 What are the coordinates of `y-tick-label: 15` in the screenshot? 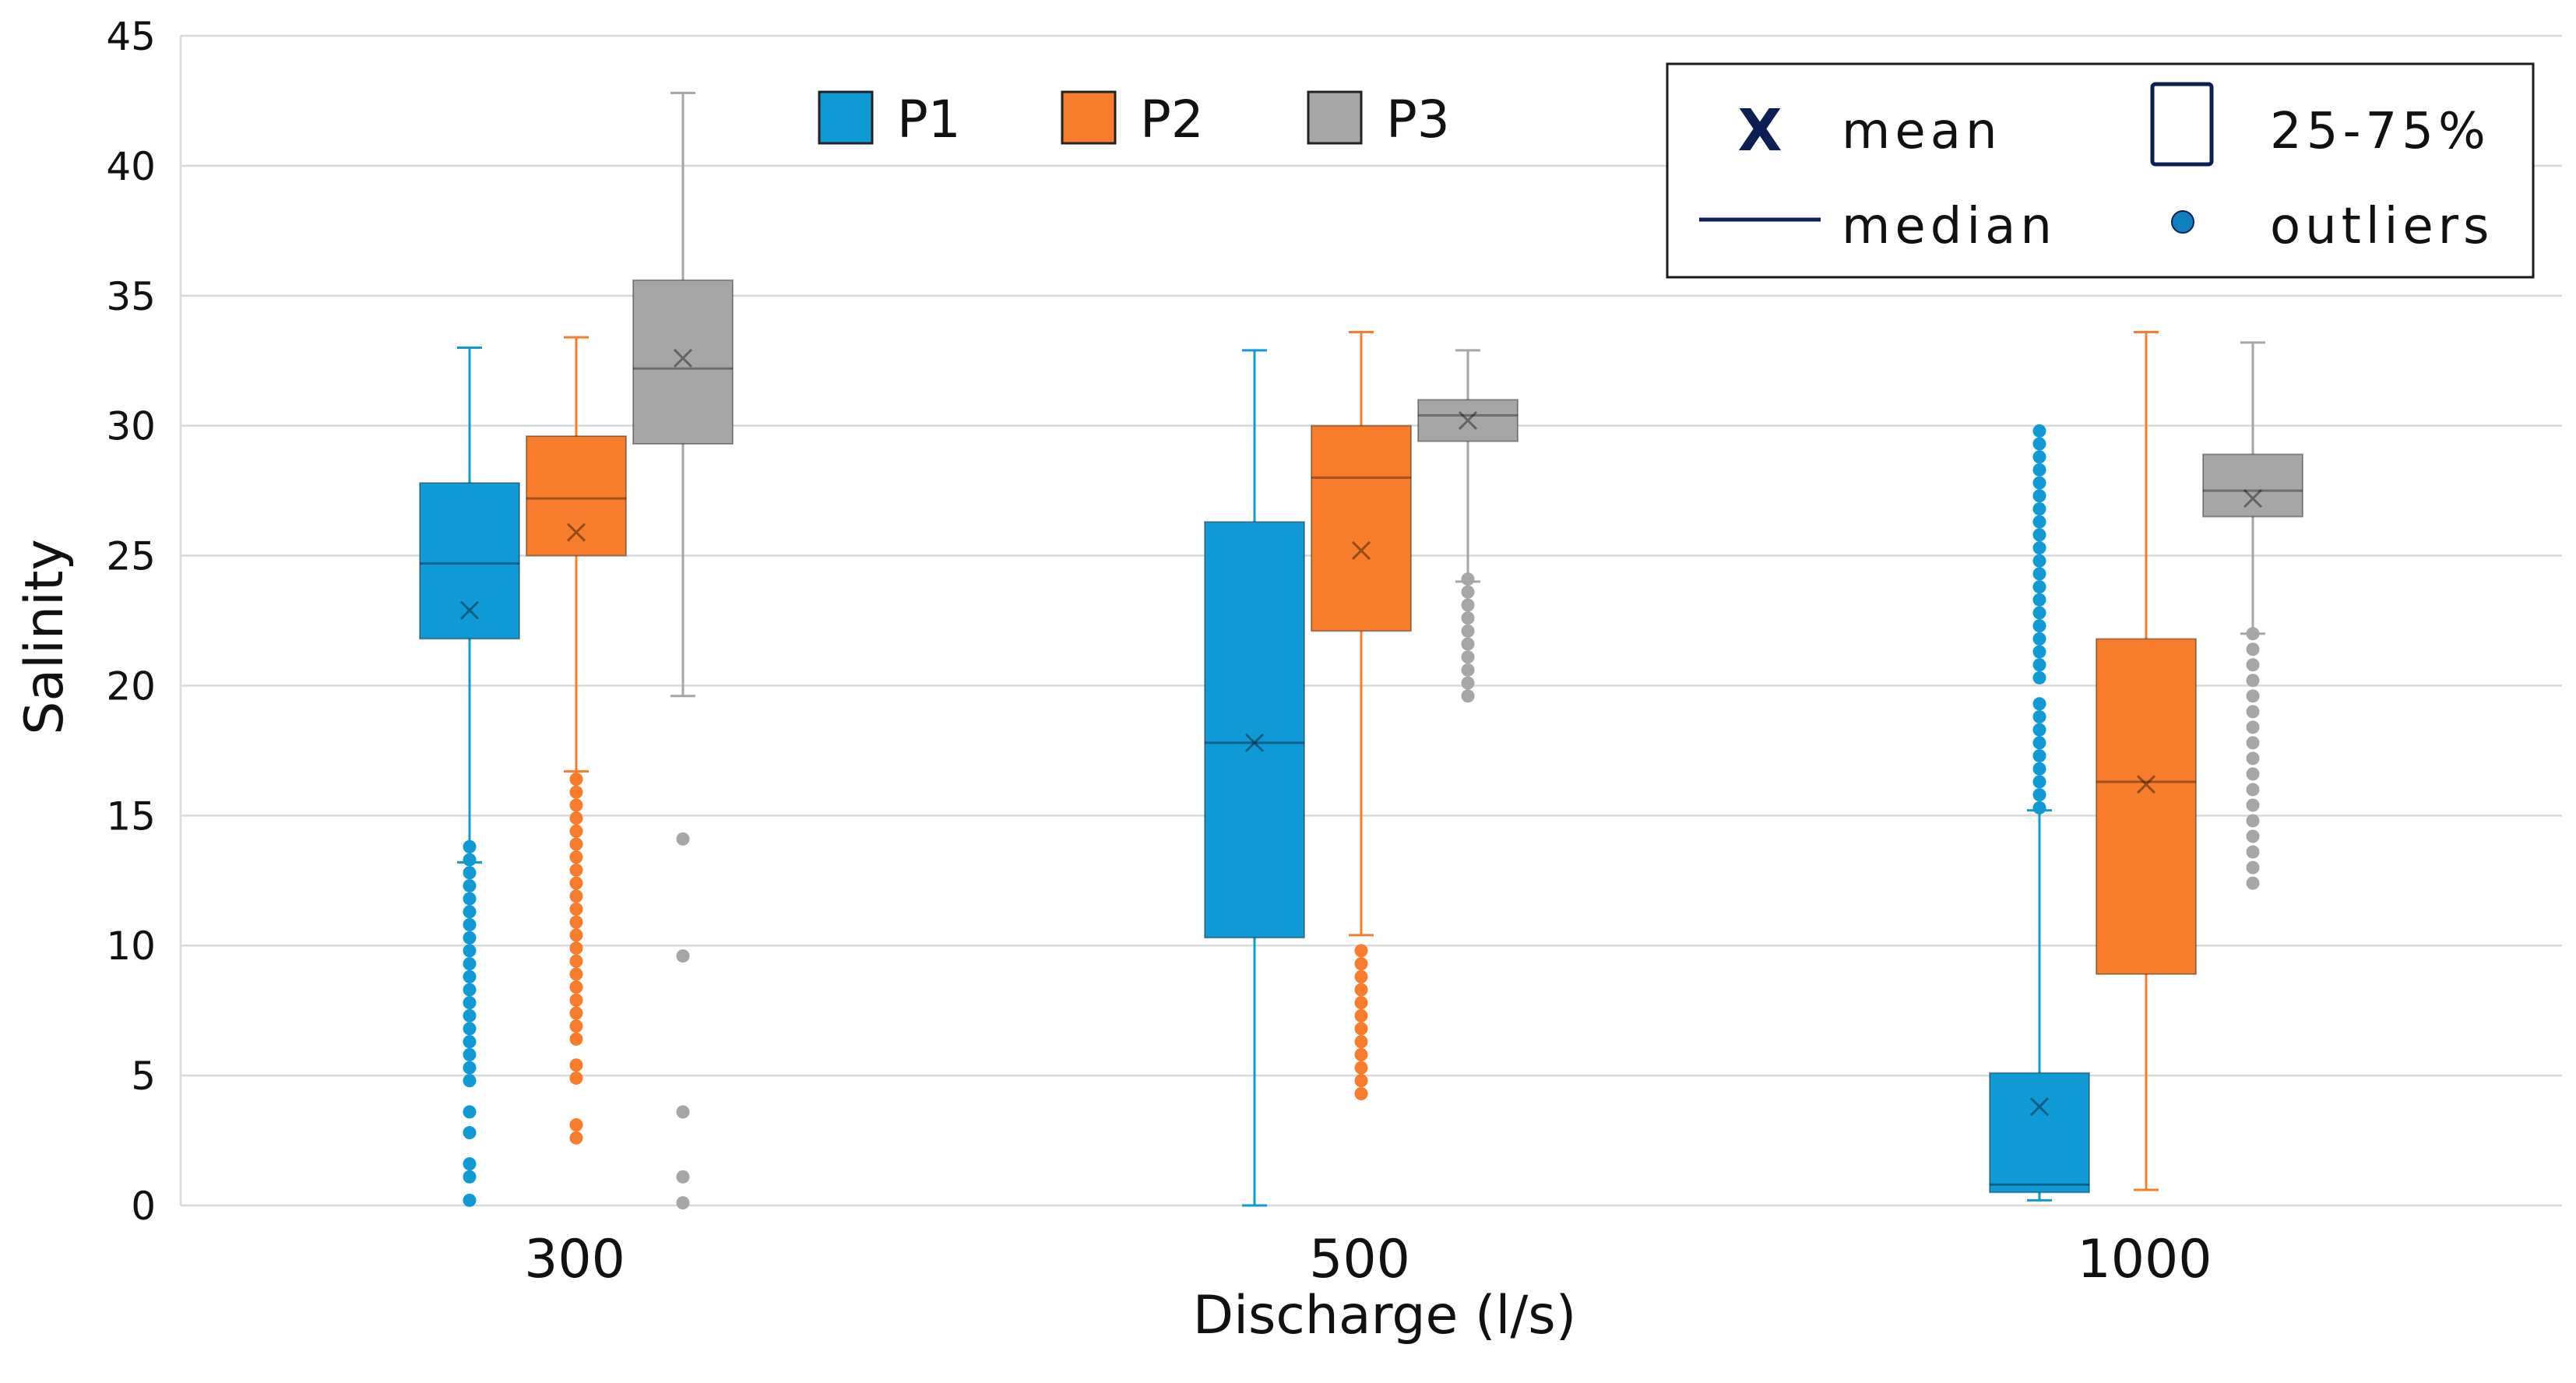 It's located at (131, 817).